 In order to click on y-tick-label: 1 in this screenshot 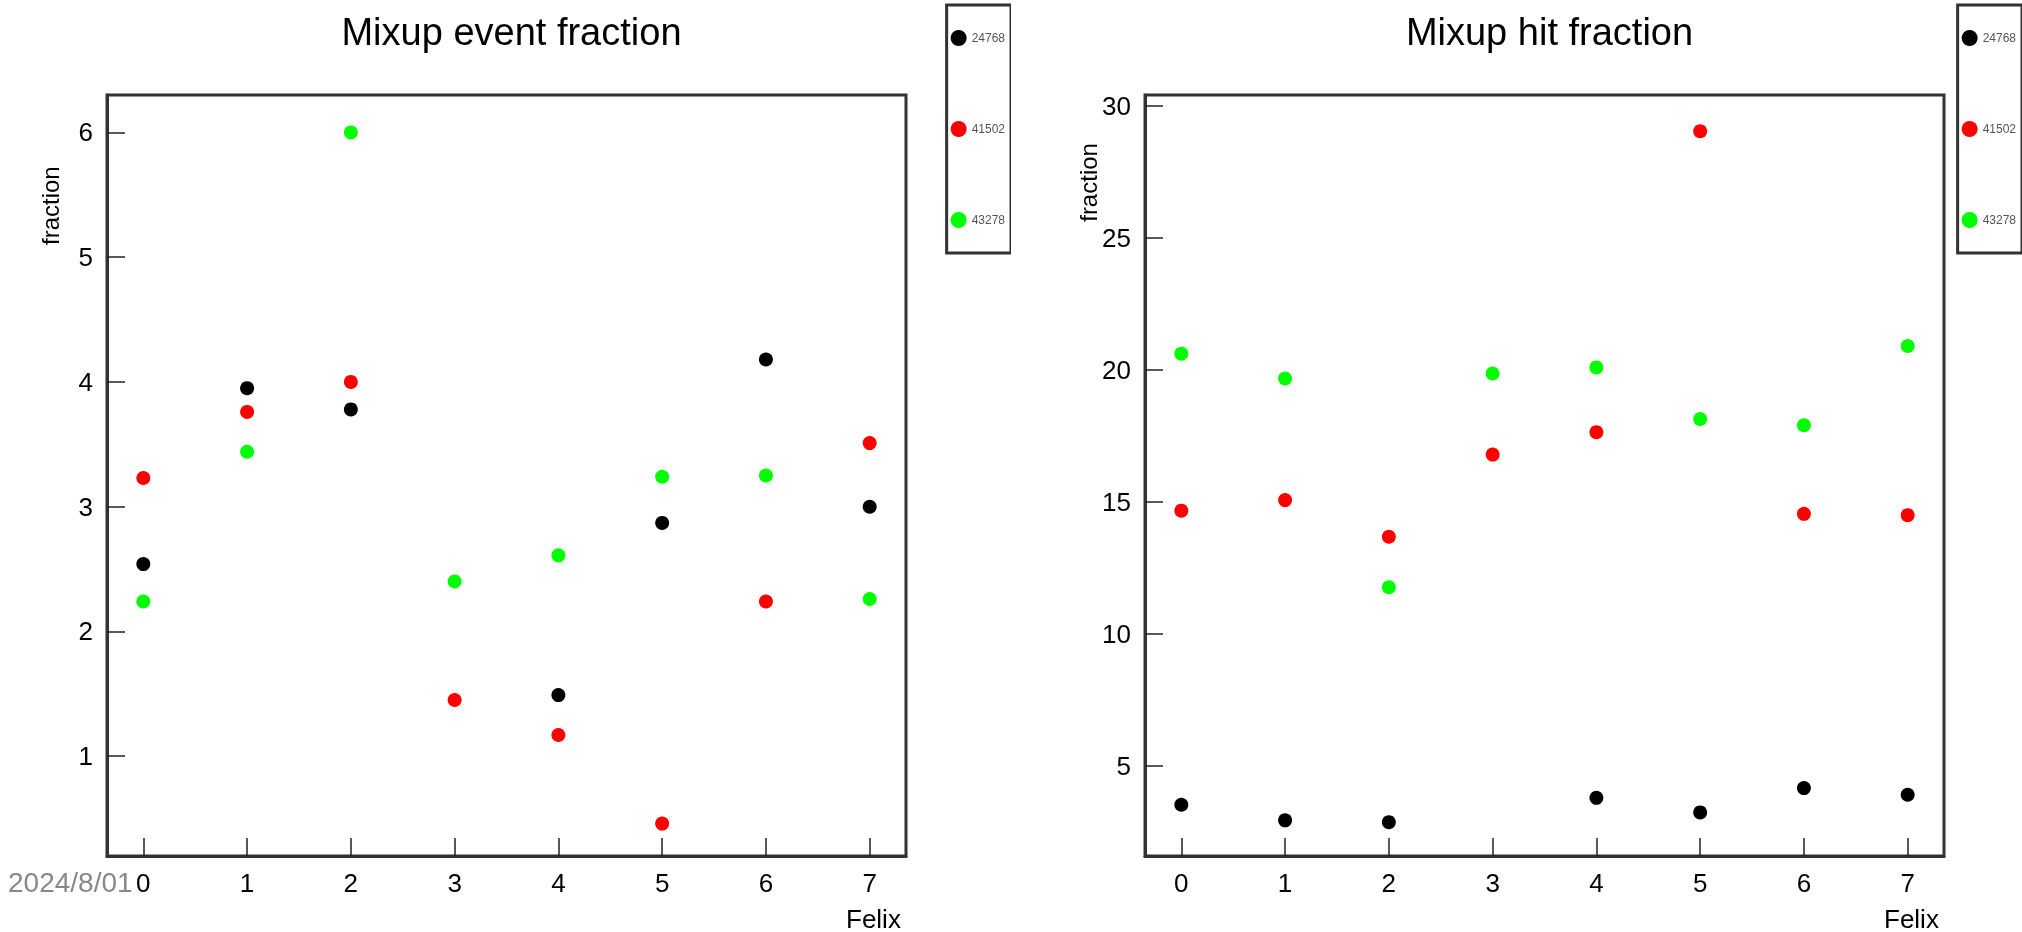, I will do `click(85, 756)`.